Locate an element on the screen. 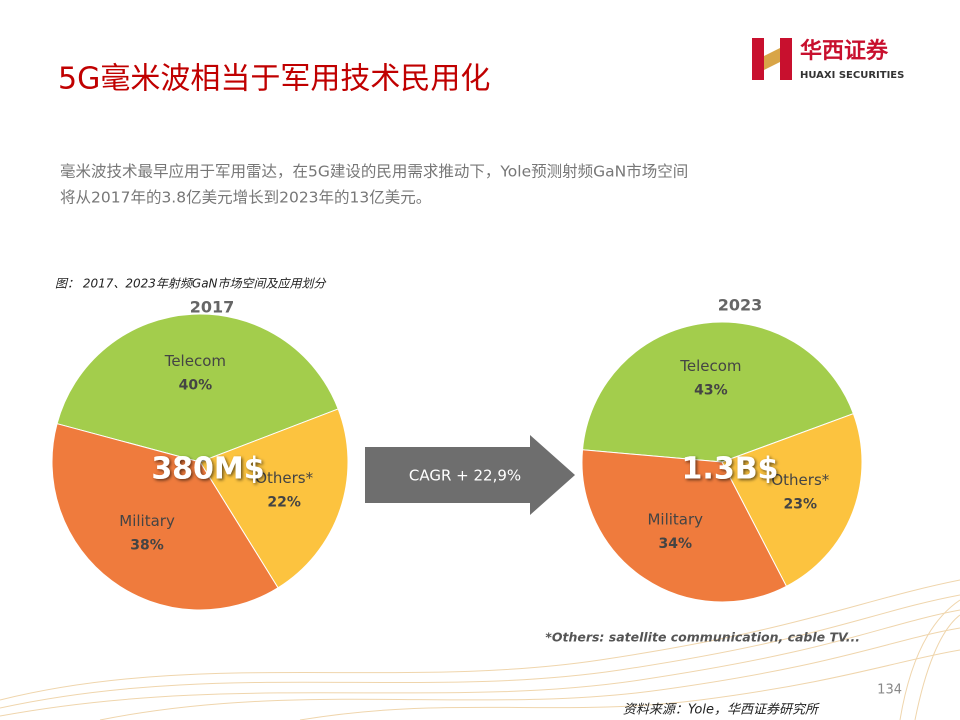 This screenshot has width=960, height=720. arrow: CAGR + 22,9% is located at coordinates (470, 475).